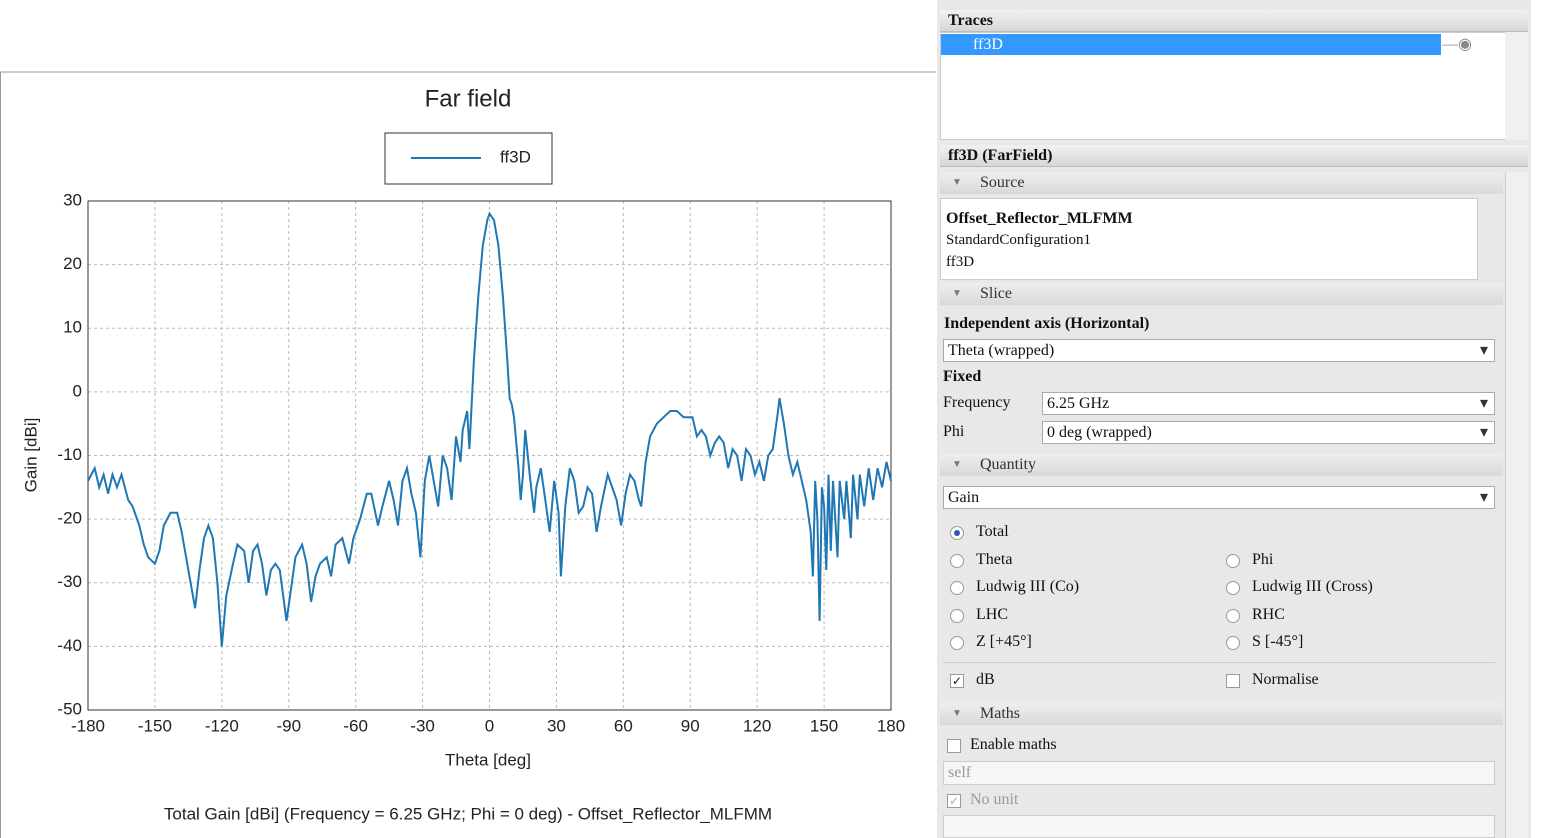 The image size is (1541, 838). I want to click on separator, so click(1219, 662).